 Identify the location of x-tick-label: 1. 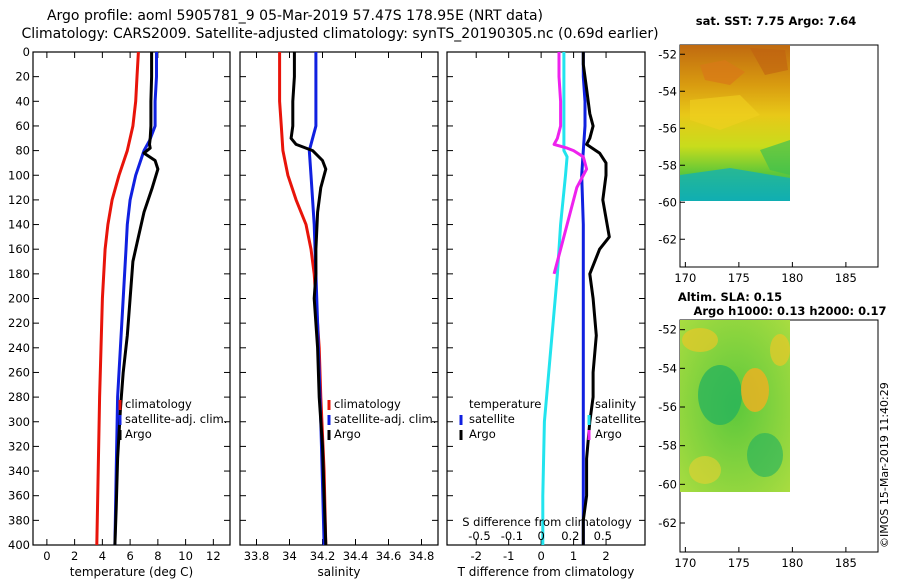
(573, 556).